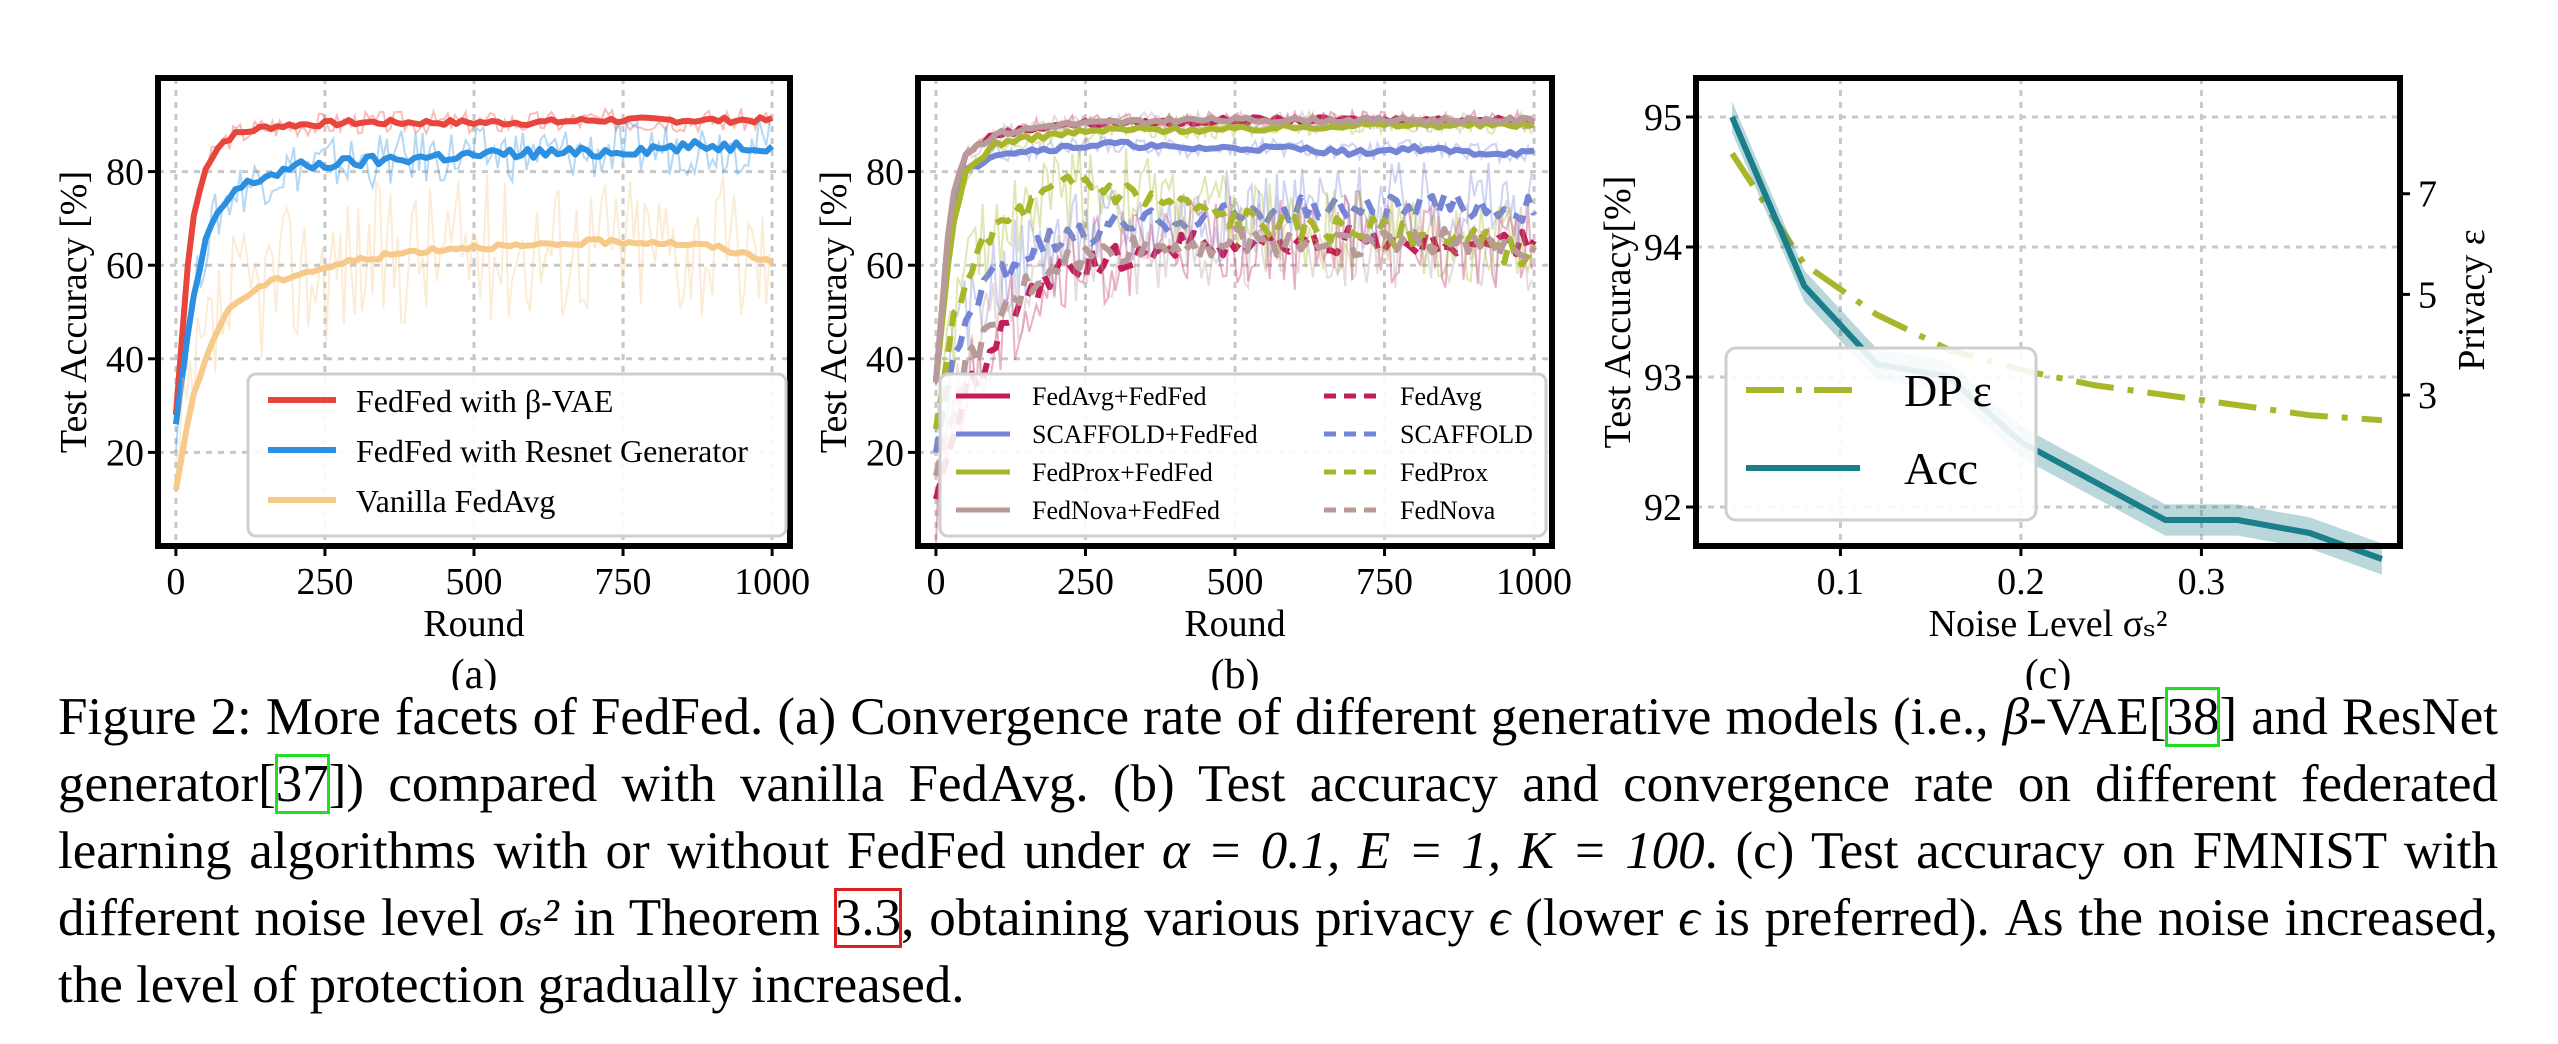 Image resolution: width=2558 pixels, height=1044 pixels. What do you see at coordinates (1195, 918) in the screenshot?
I see `caption-text: , obtaining various privacy` at bounding box center [1195, 918].